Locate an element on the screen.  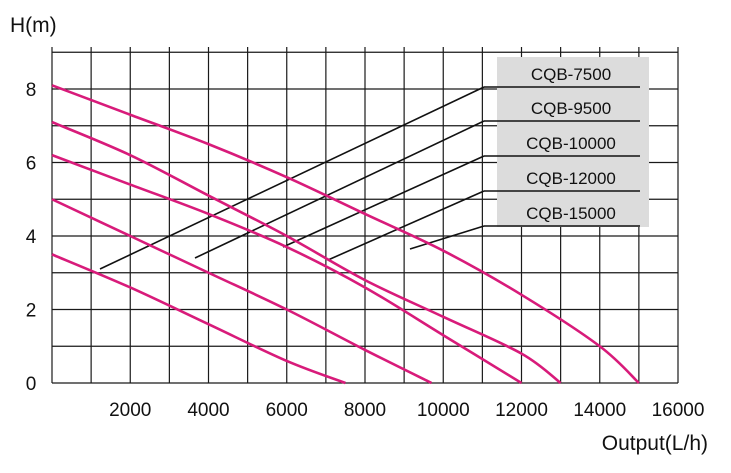
x-tick-label: 14000 is located at coordinates (599, 410).